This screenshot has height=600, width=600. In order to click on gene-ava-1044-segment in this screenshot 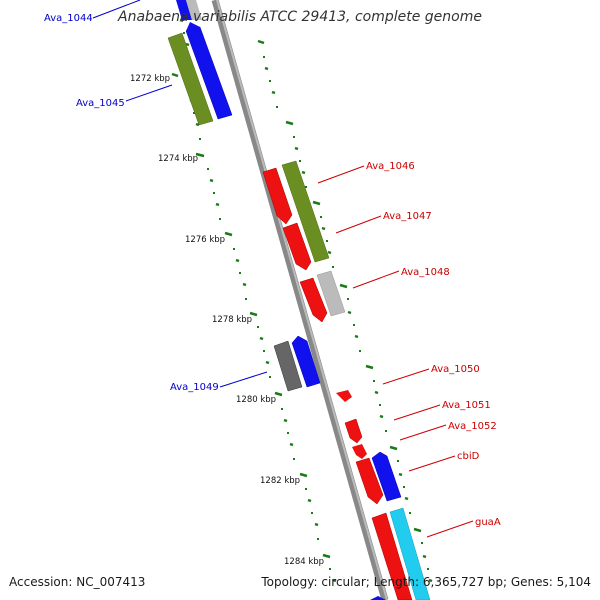, I will do `click(184, 10)`.